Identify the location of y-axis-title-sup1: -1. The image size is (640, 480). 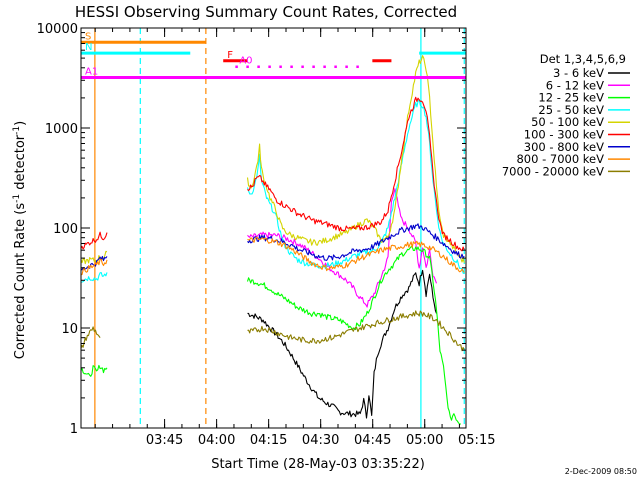
(17, 198).